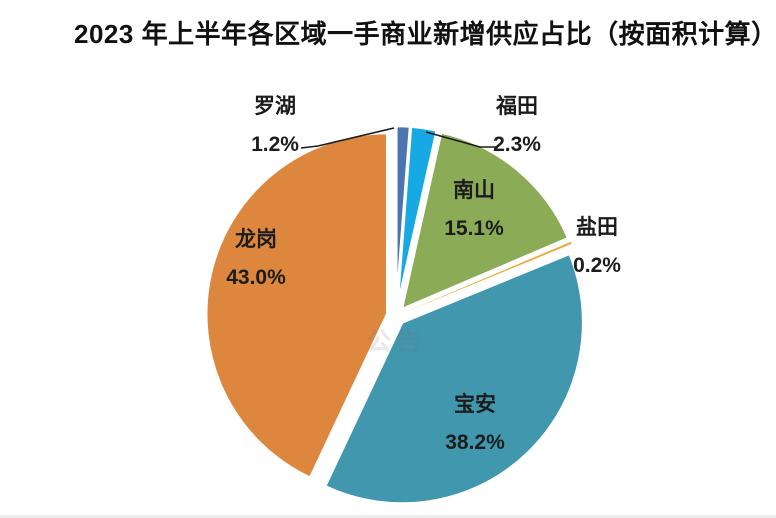 This screenshot has width=776, height=518. I want to click on slice-name: 福田, so click(517, 106).